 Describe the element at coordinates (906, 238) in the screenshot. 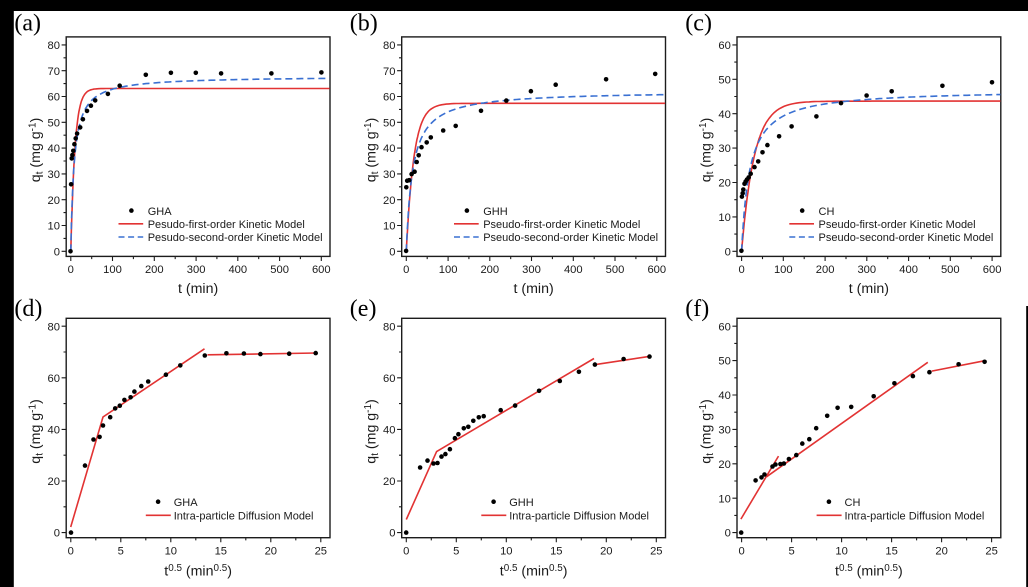

I see `svg-text:Pseudo-second-order Kinetic Mo: Pseudo-second-order Kinetic Model` at that location.